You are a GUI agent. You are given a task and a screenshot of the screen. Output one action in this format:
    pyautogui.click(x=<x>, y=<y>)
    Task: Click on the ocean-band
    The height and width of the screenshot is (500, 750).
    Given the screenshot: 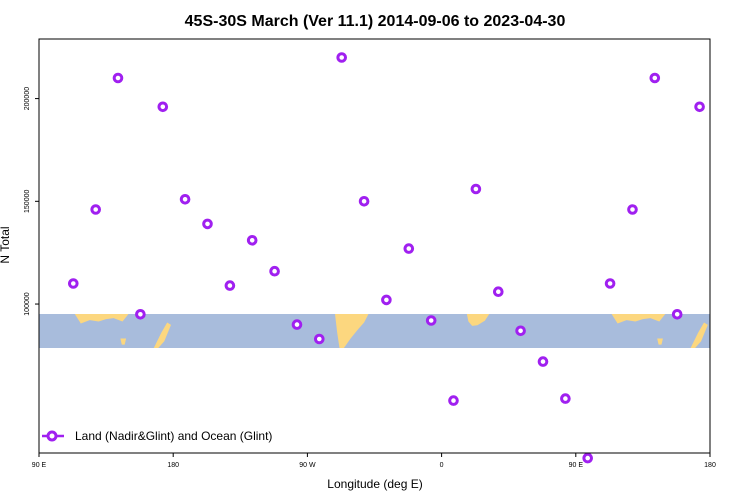 What is the action you would take?
    pyautogui.click(x=374, y=331)
    